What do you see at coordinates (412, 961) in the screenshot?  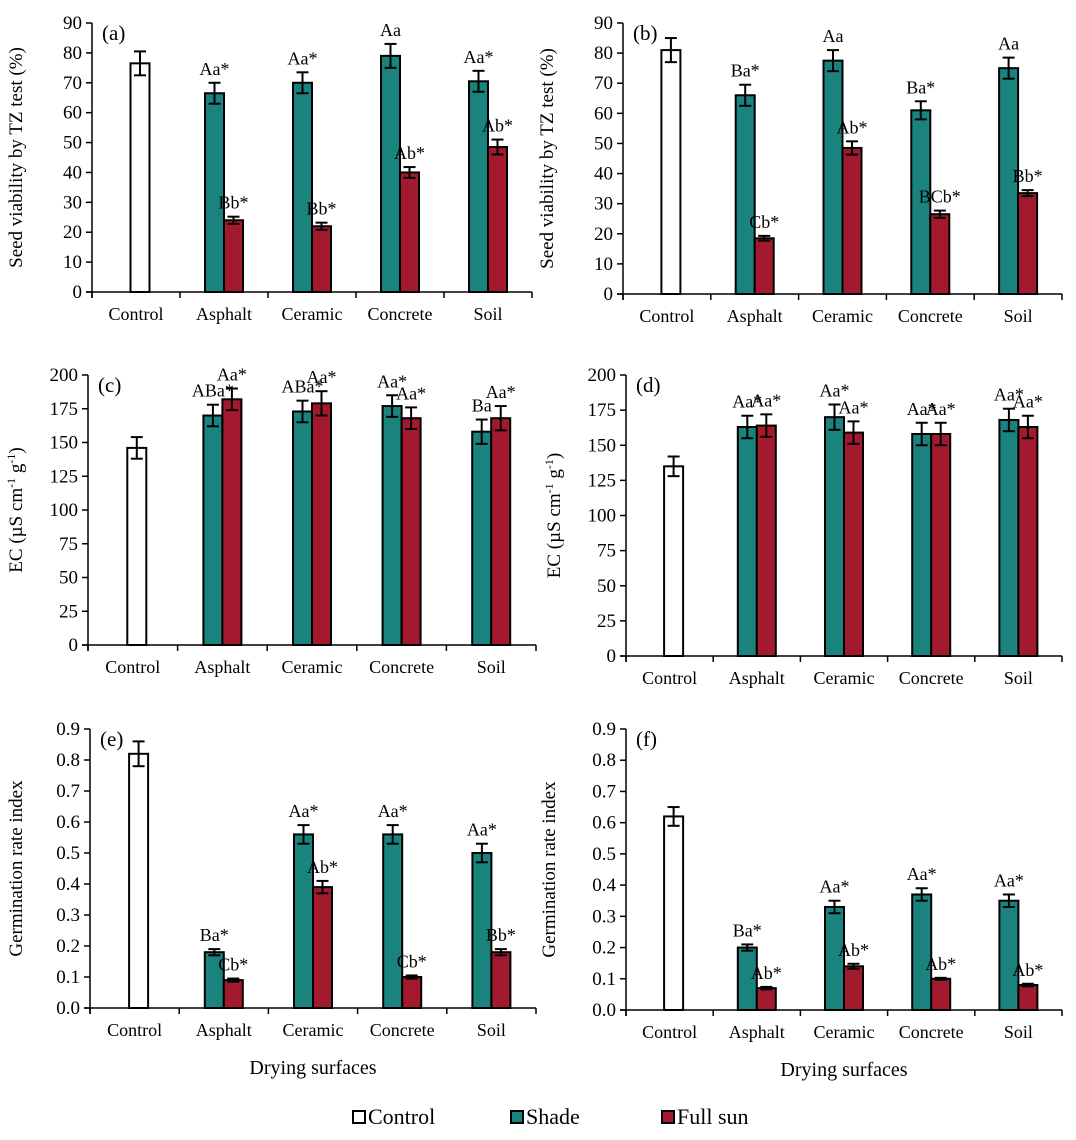 I see `significance-label: Cb*` at bounding box center [412, 961].